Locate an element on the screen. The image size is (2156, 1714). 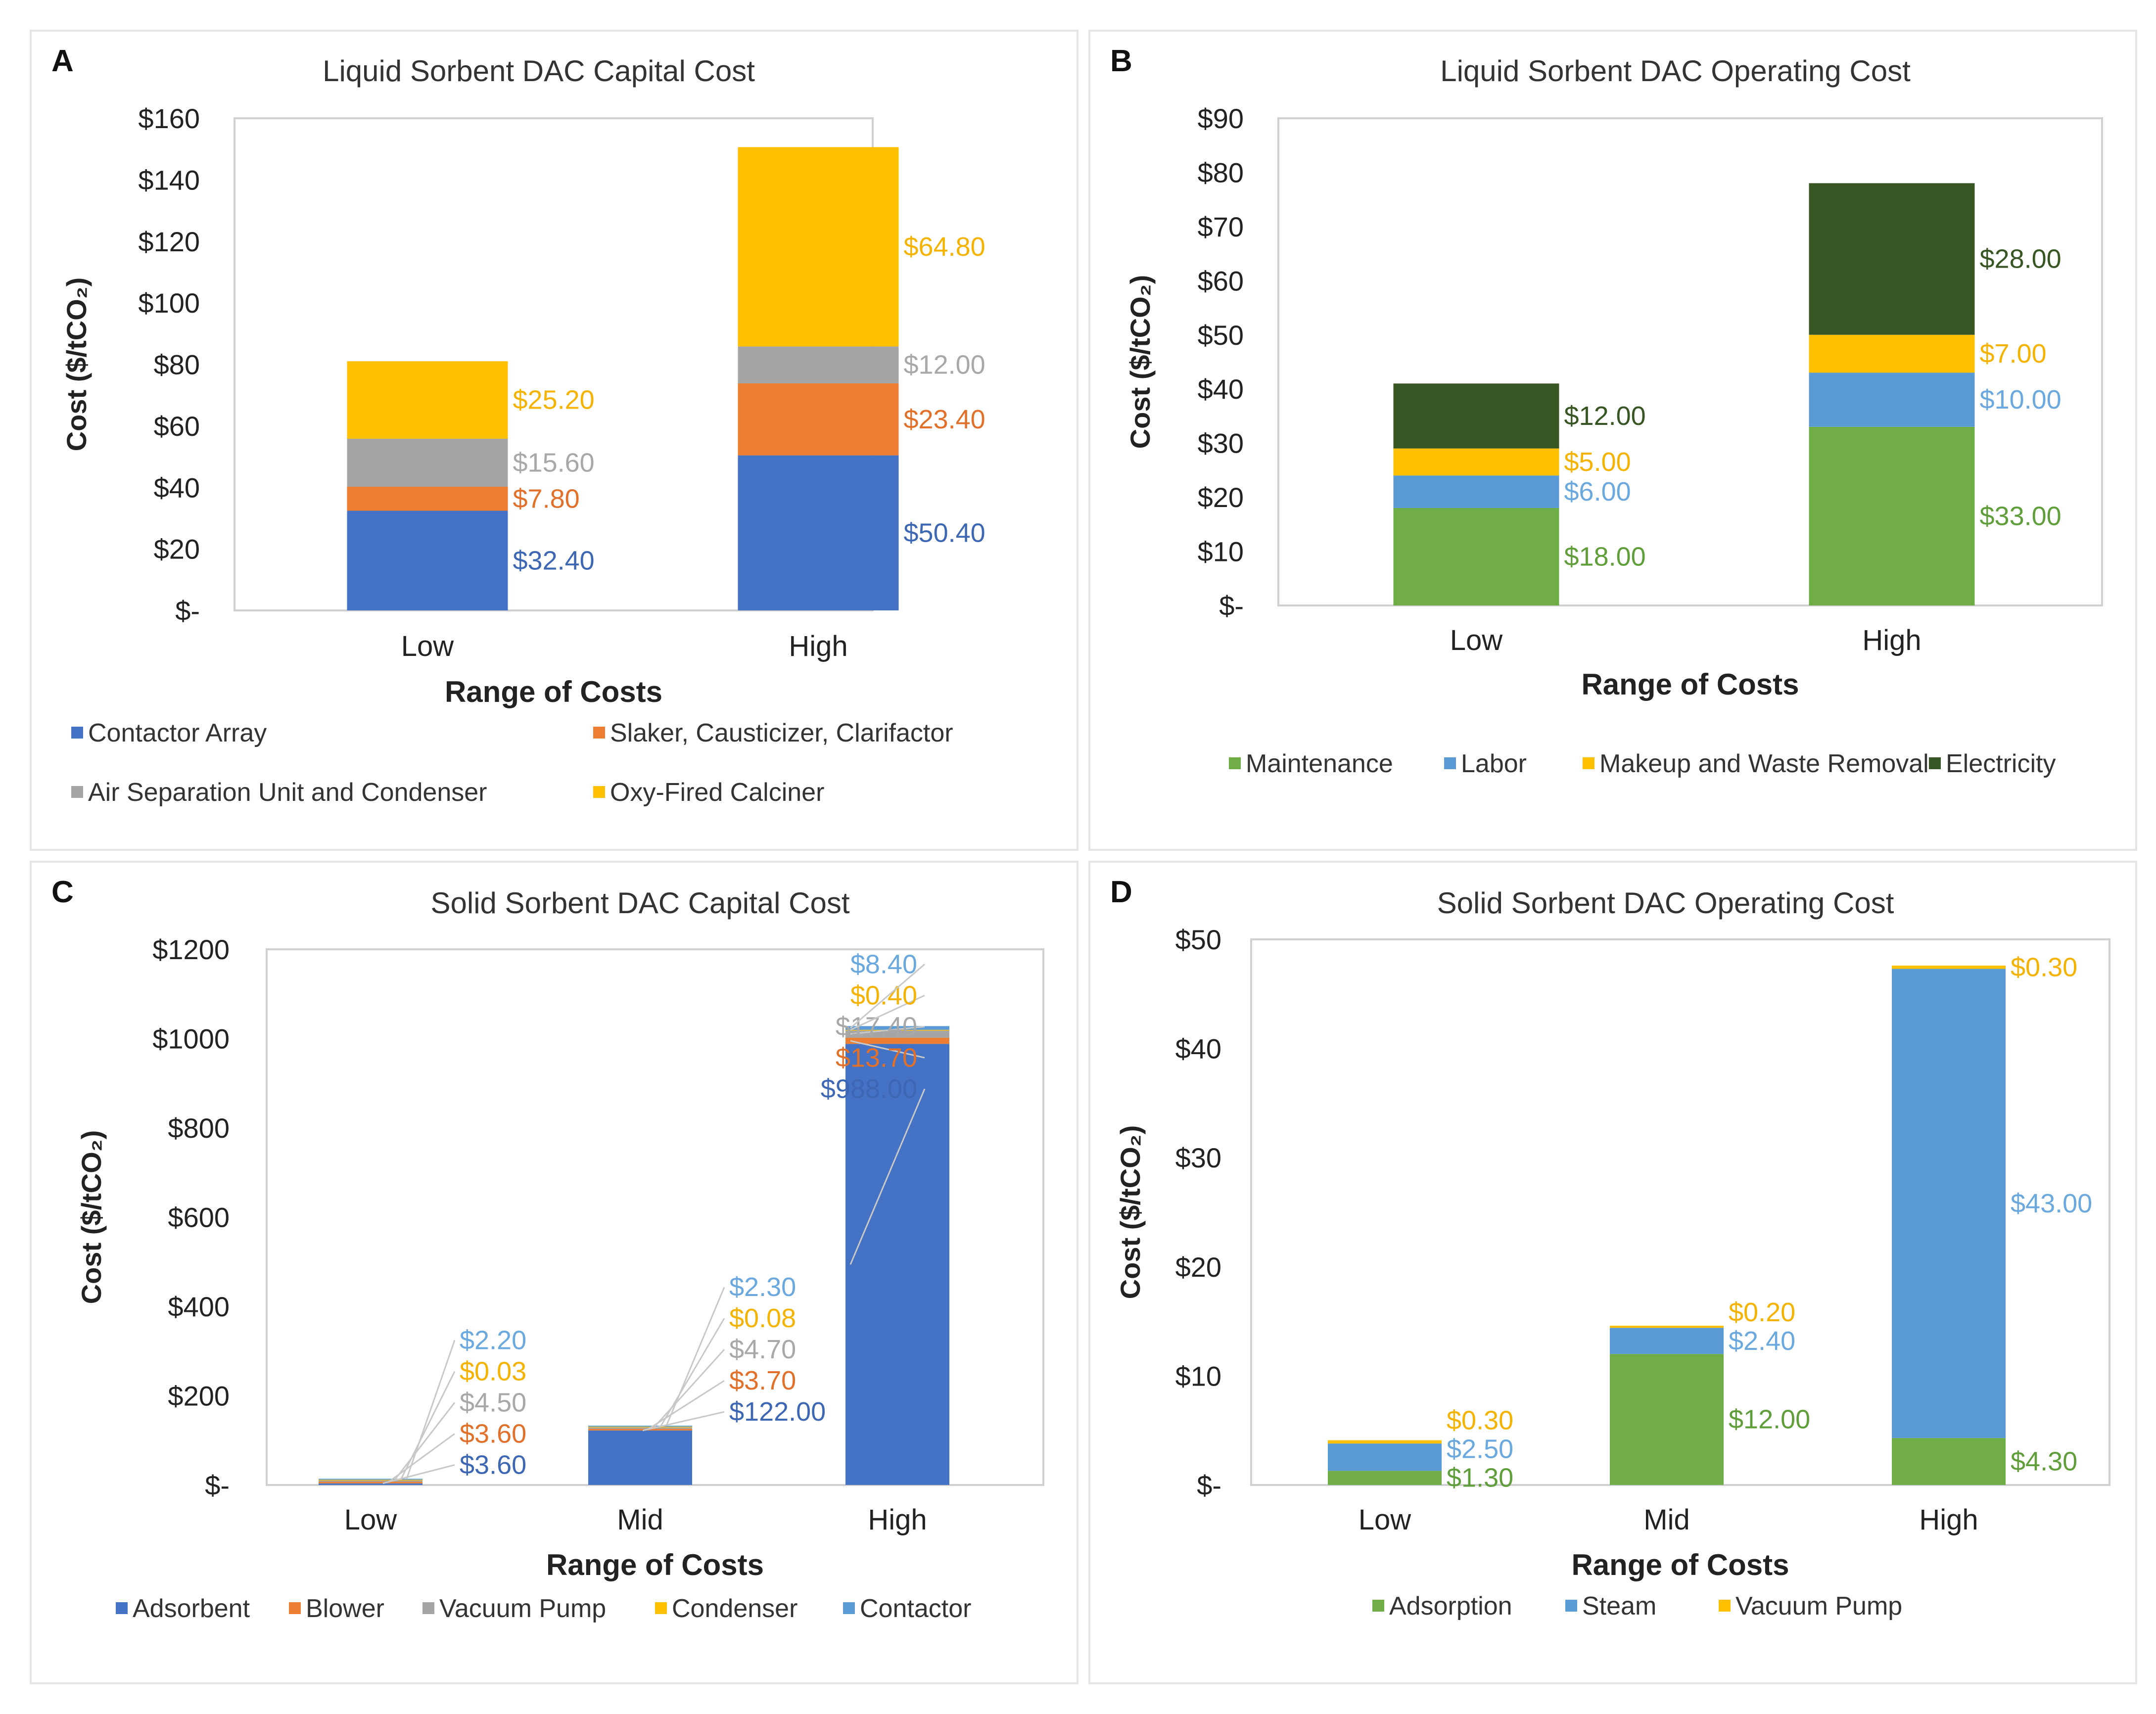
y-tick-label-d-2: $20 is located at coordinates (1198, 1267).